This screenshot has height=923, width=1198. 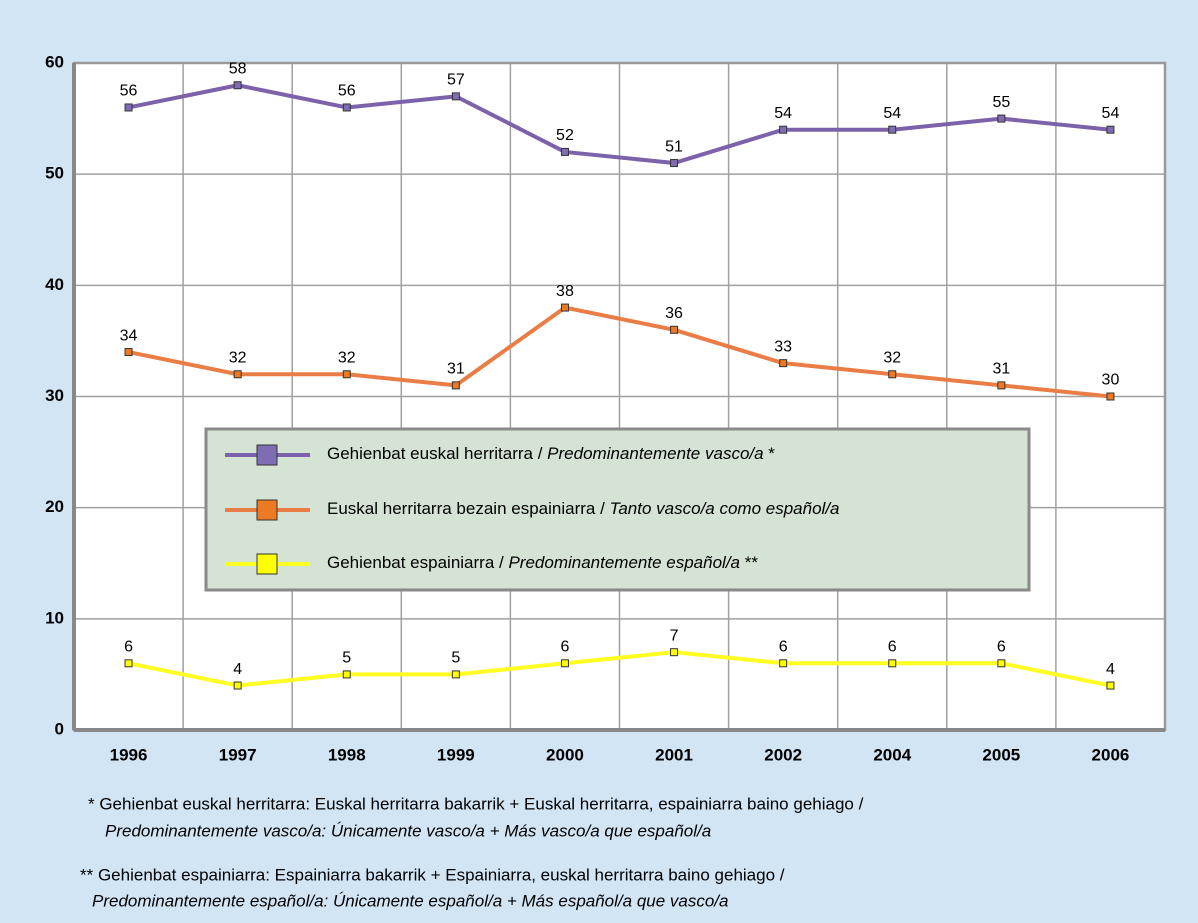 What do you see at coordinates (565, 754) in the screenshot?
I see `x-tick-label: 2000` at bounding box center [565, 754].